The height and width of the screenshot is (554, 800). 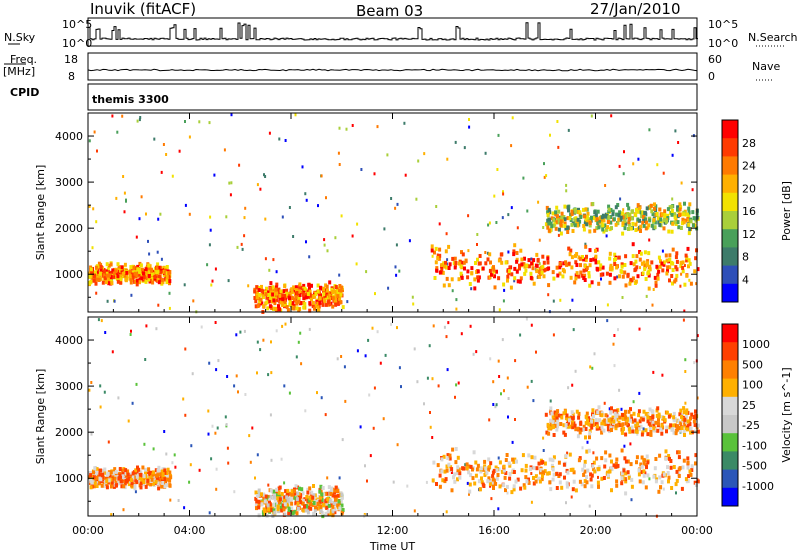 What do you see at coordinates (786, 414) in the screenshot?
I see `velocity-colorbar-label: Velocity [m s^-1]` at bounding box center [786, 414].